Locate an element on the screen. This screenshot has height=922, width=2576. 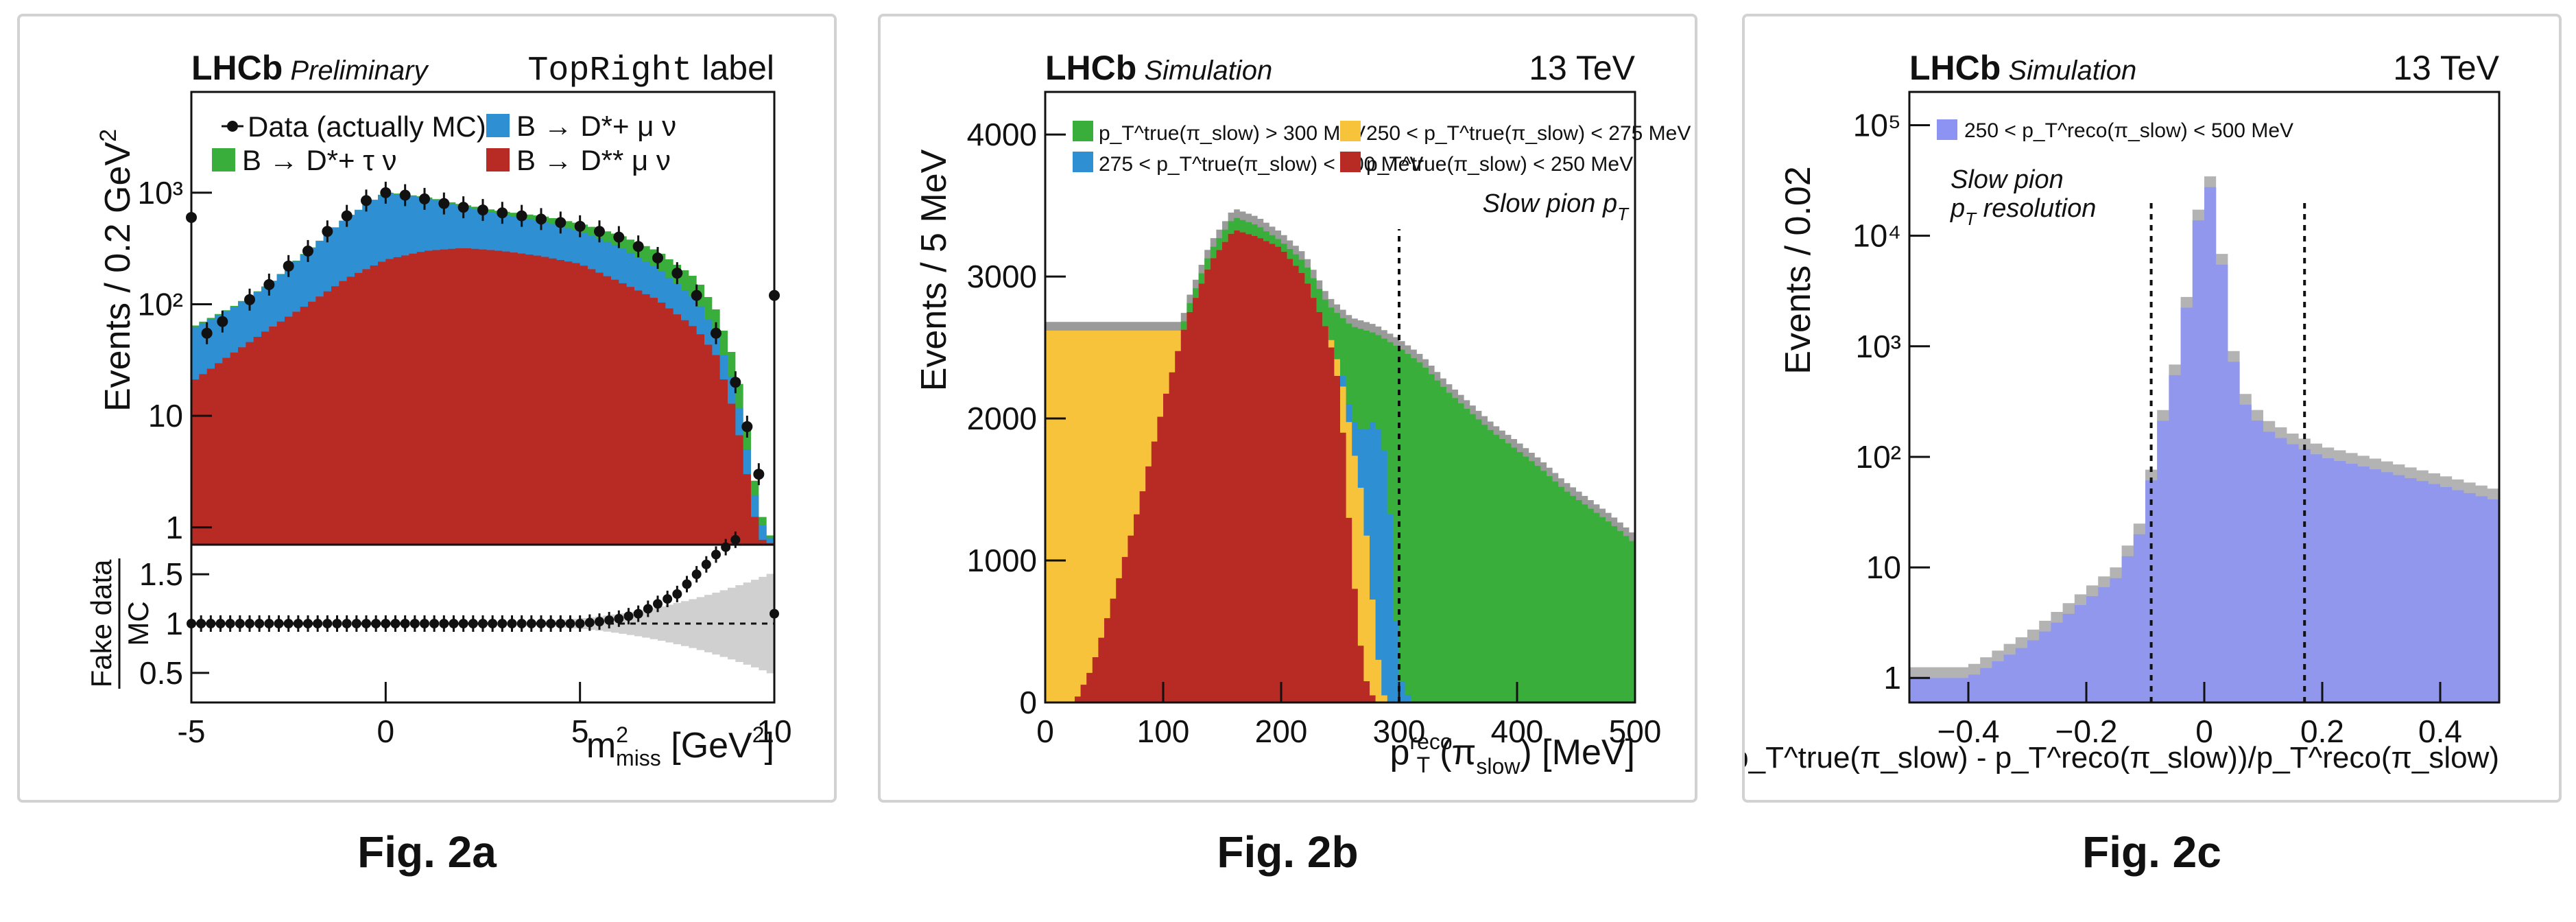
caption-fig-2c: Fig. 2c is located at coordinates (2151, 852).